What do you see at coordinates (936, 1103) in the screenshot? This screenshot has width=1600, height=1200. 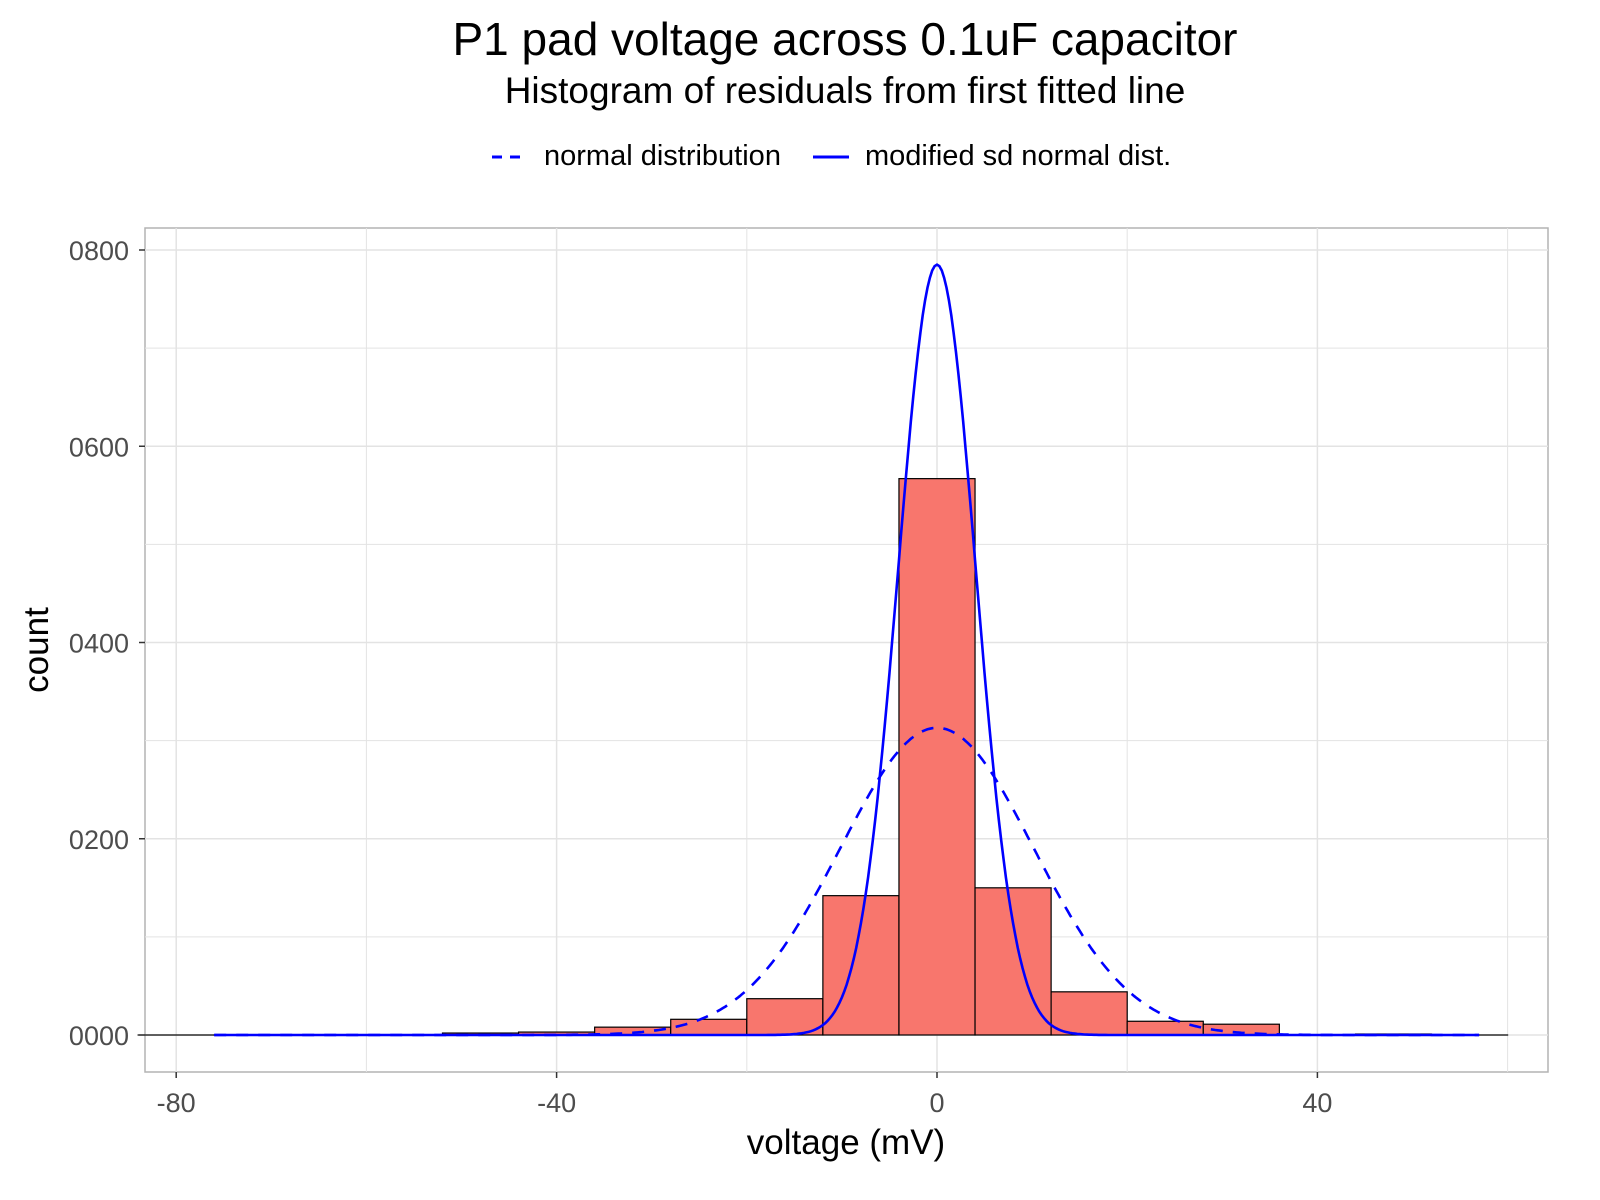 I see `x-tick-label: 0` at bounding box center [936, 1103].